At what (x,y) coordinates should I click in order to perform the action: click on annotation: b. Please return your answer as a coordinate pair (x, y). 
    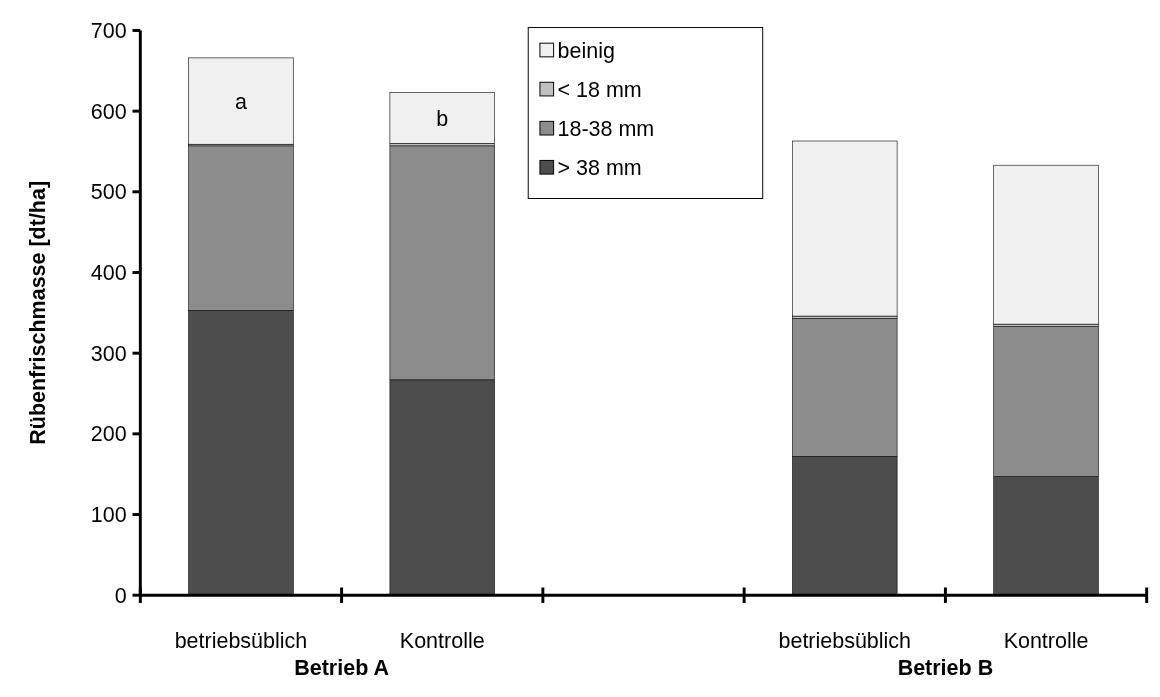
    Looking at the image, I should click on (442, 118).